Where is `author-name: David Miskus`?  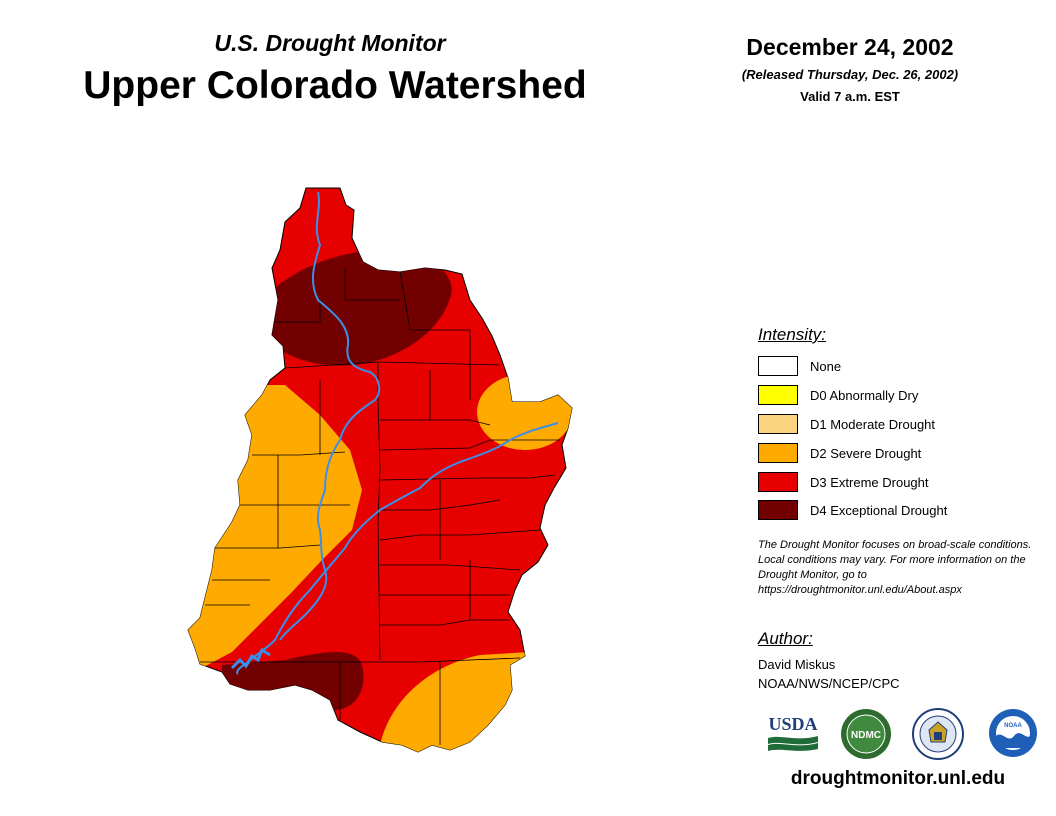
author-name: David Miskus is located at coordinates (797, 664).